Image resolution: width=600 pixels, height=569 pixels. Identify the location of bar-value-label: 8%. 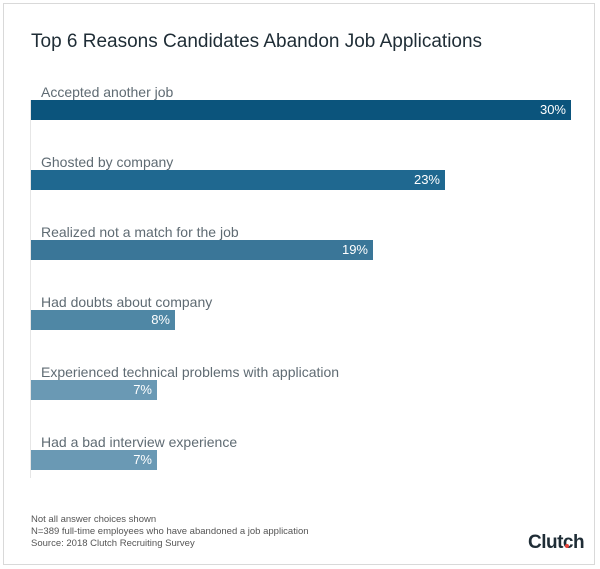
(160, 319).